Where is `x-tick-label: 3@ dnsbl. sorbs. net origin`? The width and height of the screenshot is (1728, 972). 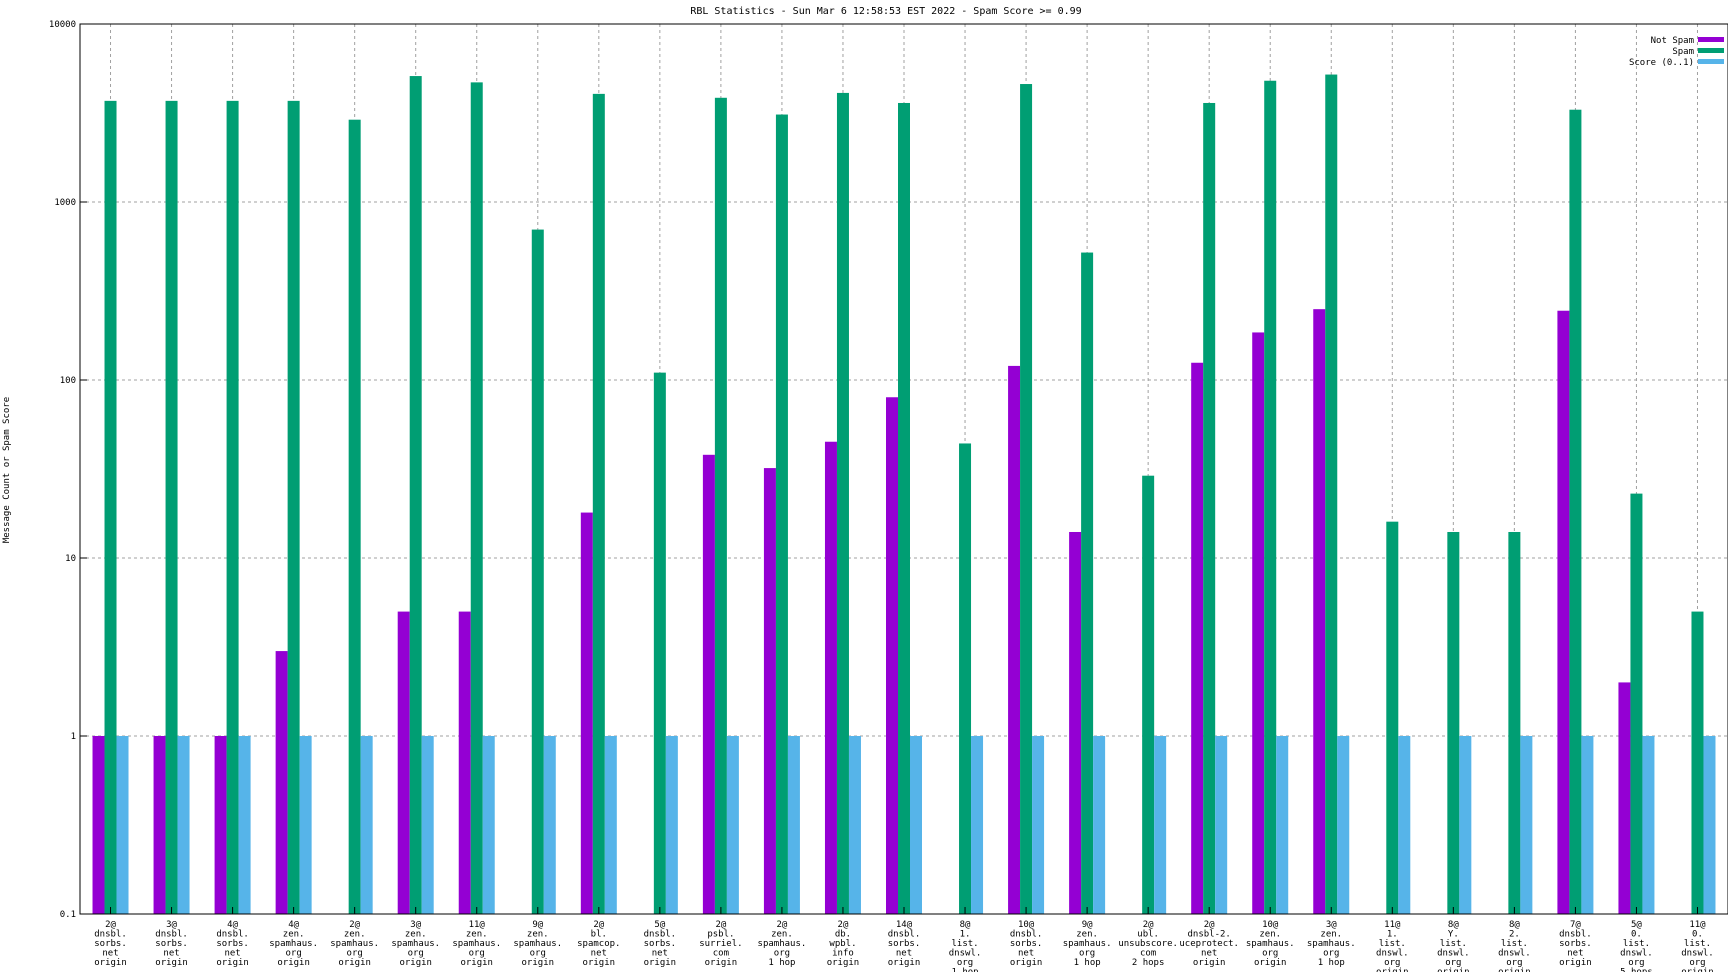 x-tick-label: 3@ dnsbl. sorbs. net origin is located at coordinates (171, 944).